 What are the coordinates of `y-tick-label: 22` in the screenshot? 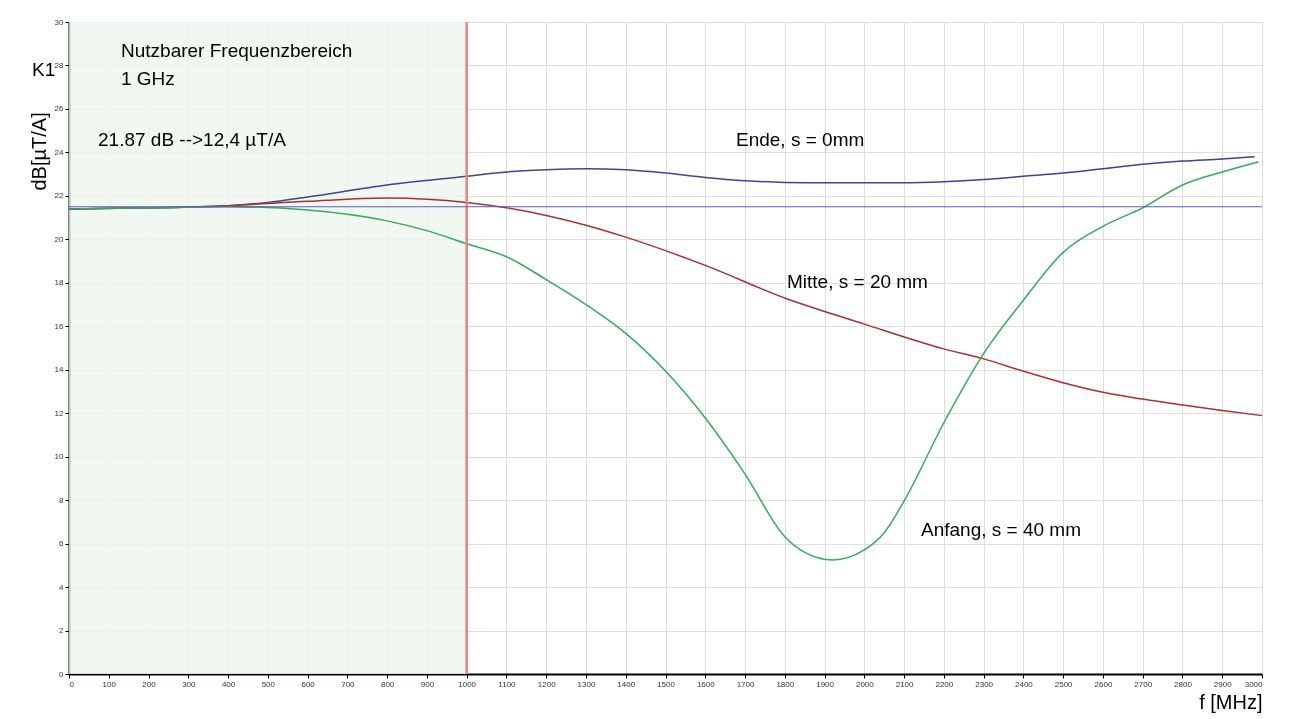 It's located at (59, 196).